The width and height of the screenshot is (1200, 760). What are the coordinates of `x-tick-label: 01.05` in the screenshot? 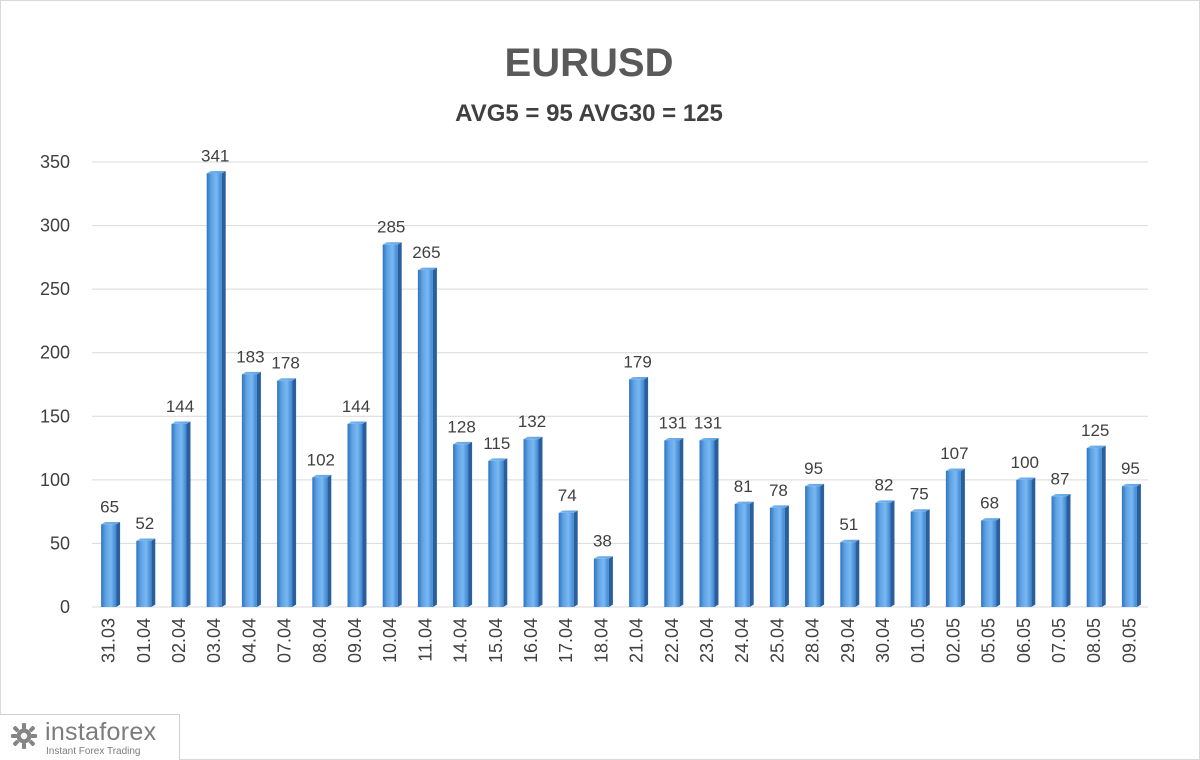 It's located at (918, 640).